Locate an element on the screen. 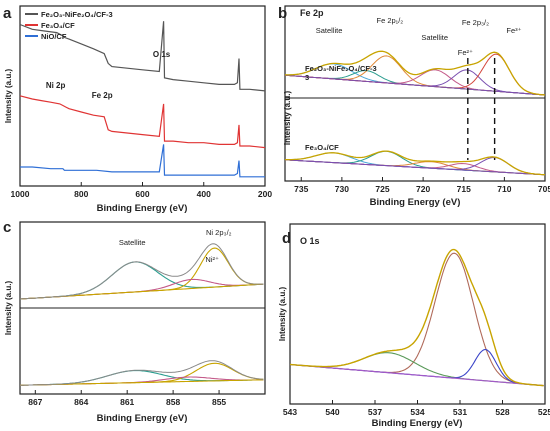 The width and height of the screenshot is (550, 431). peak-label: Ni 2p₃/₂ is located at coordinates (219, 232).